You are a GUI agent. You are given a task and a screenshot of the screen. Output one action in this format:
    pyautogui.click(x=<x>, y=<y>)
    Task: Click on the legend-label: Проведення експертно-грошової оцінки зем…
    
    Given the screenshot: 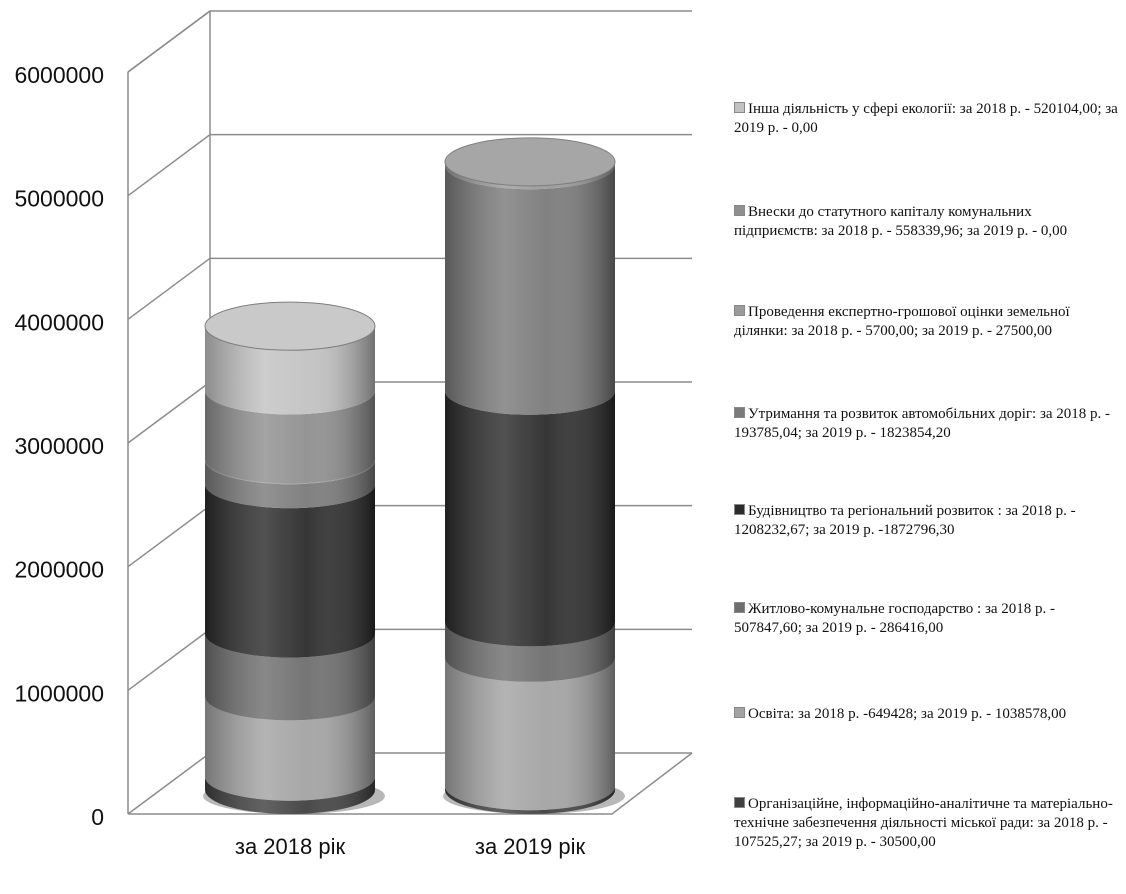 What is the action you would take?
    pyautogui.click(x=902, y=321)
    